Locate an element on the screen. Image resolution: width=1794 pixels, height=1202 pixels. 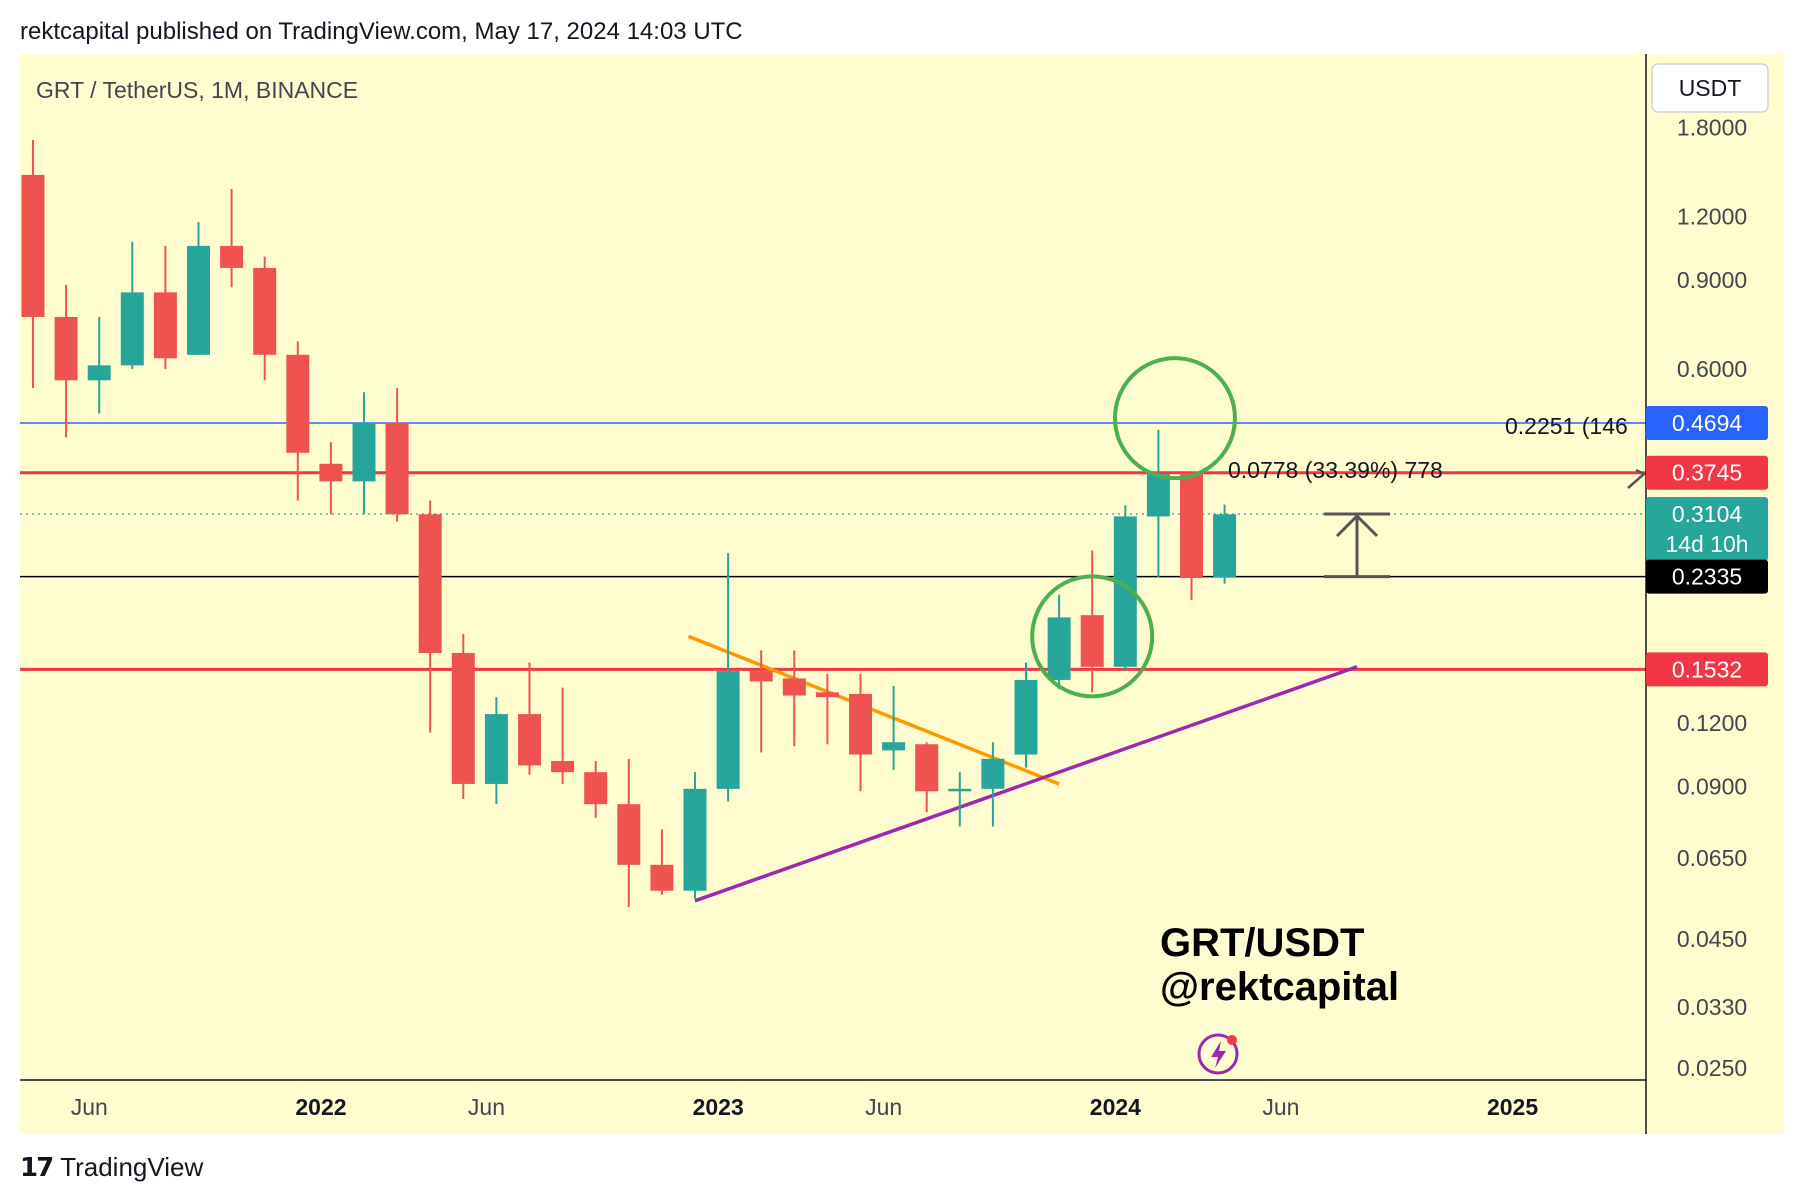
badge-value: 0.3104 is located at coordinates (1707, 514).